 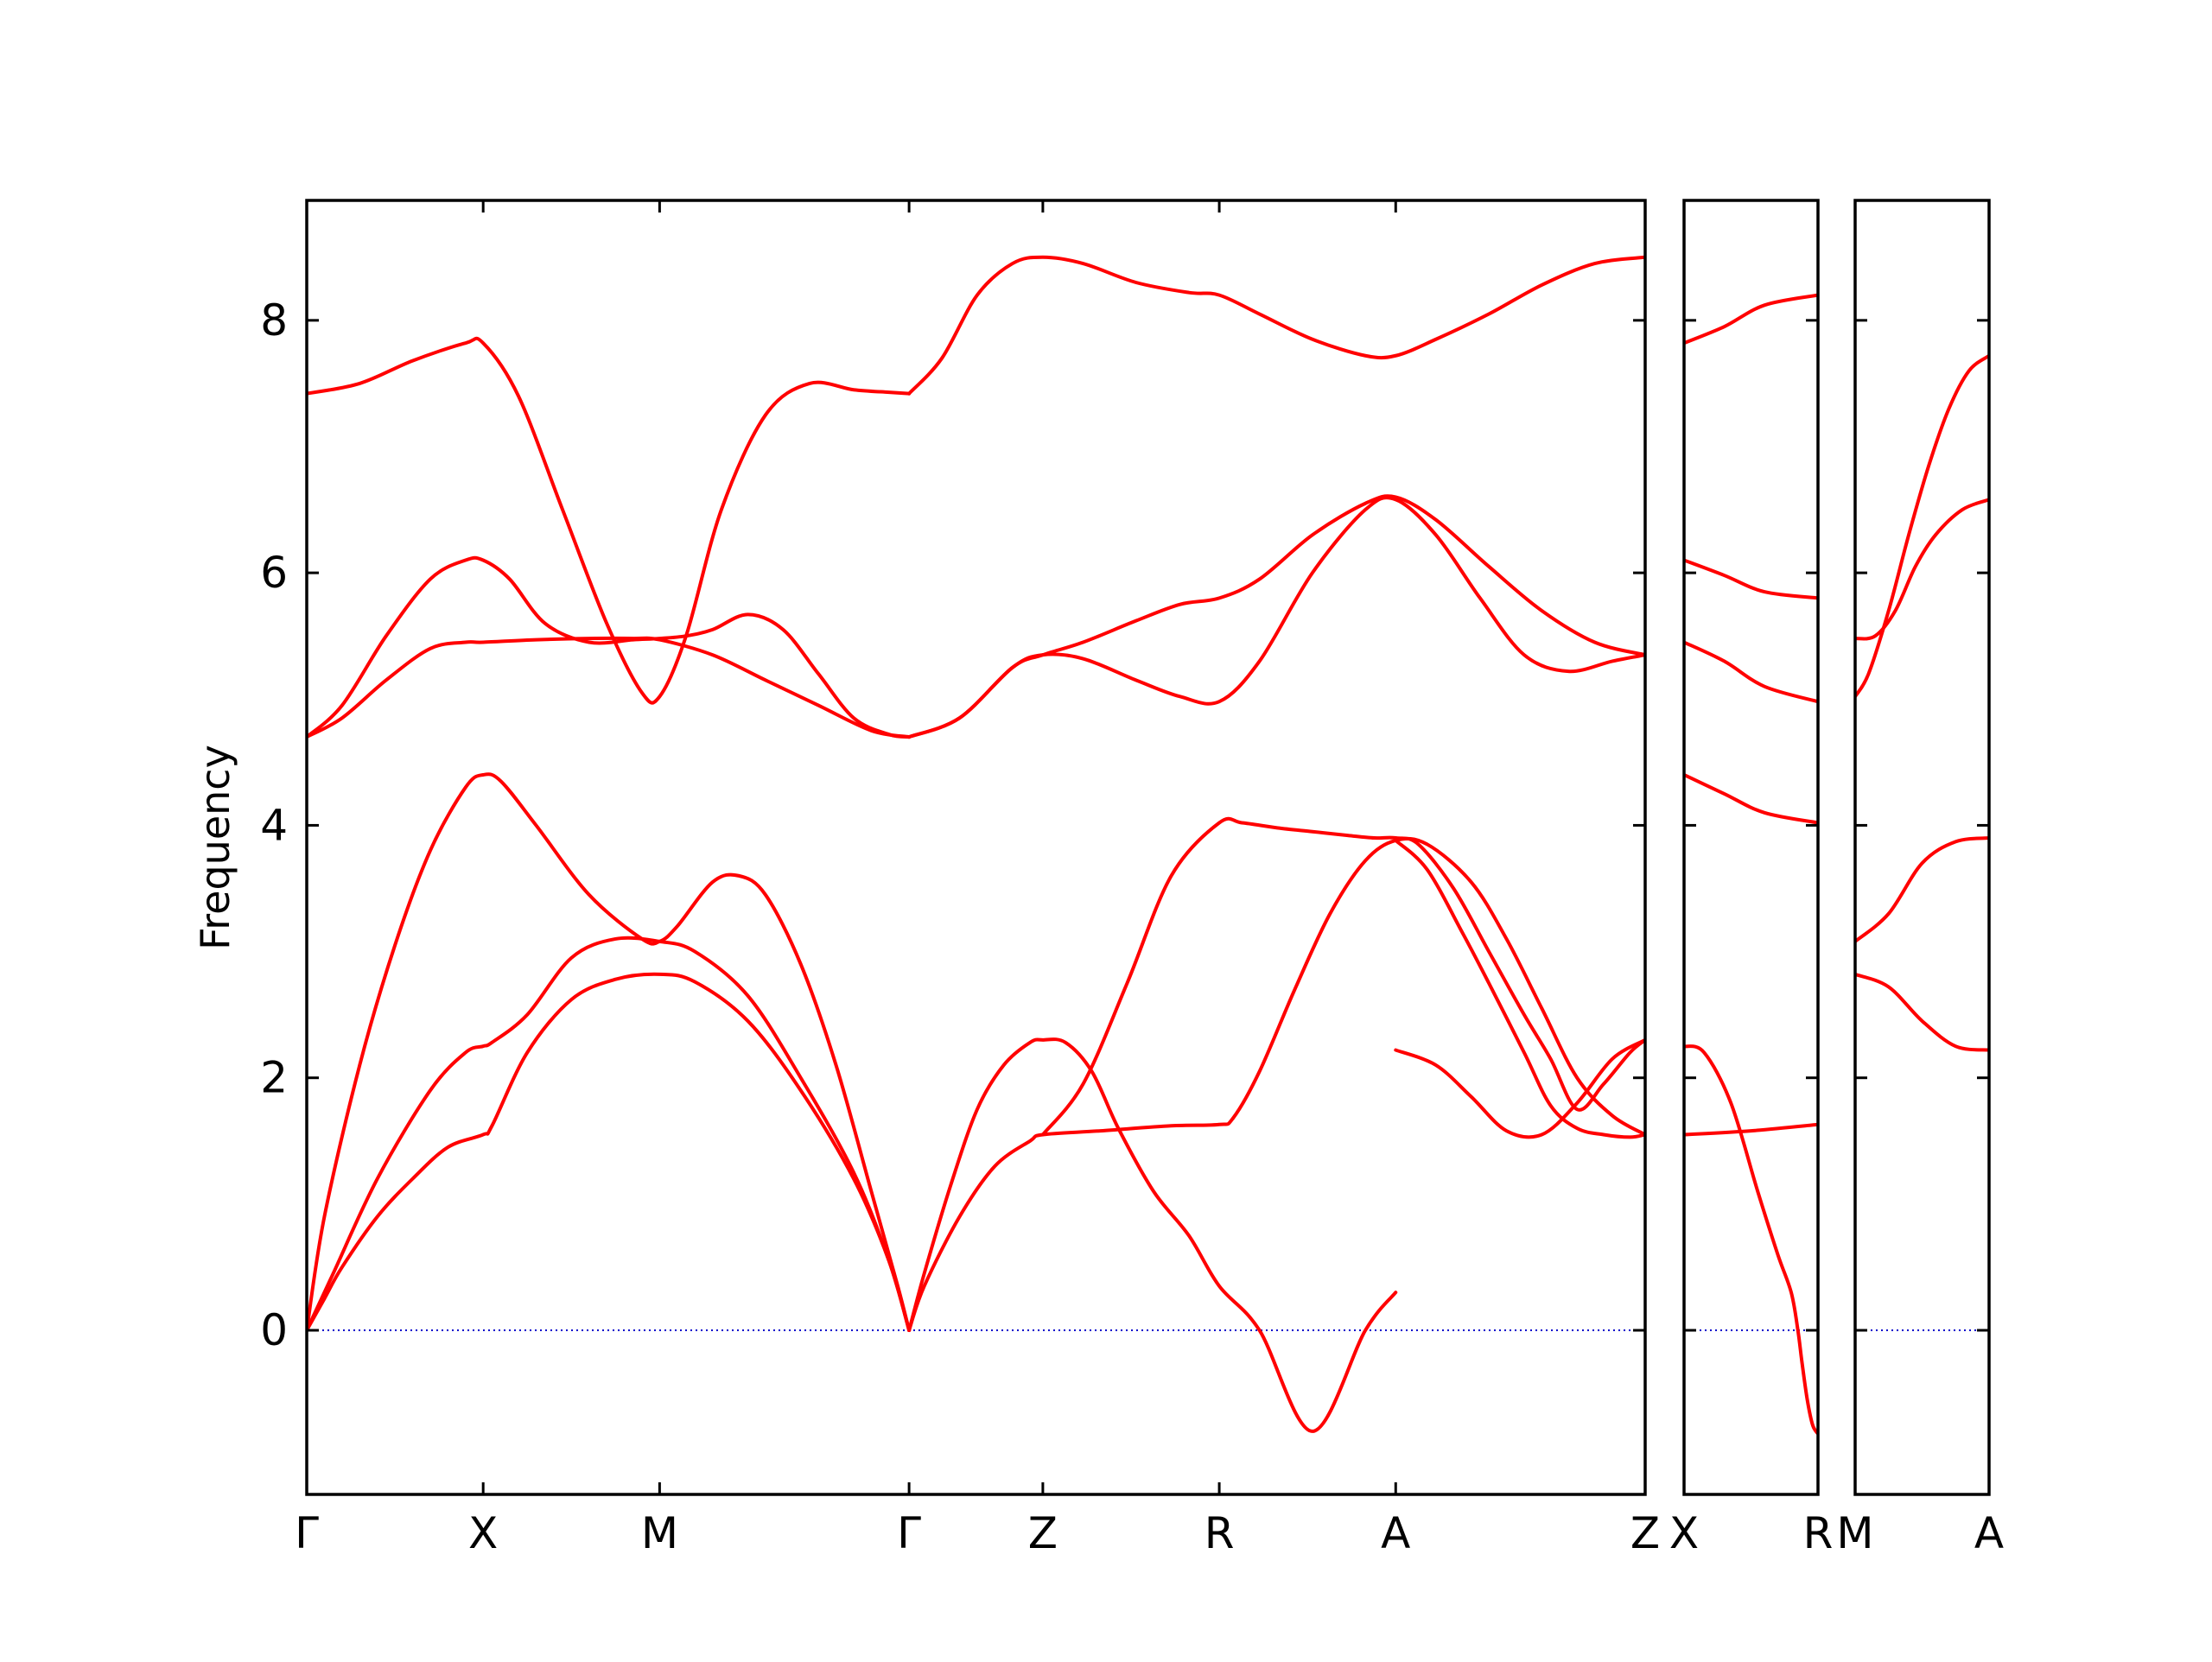 I want to click on y-tick-label: 0, so click(x=274, y=1330).